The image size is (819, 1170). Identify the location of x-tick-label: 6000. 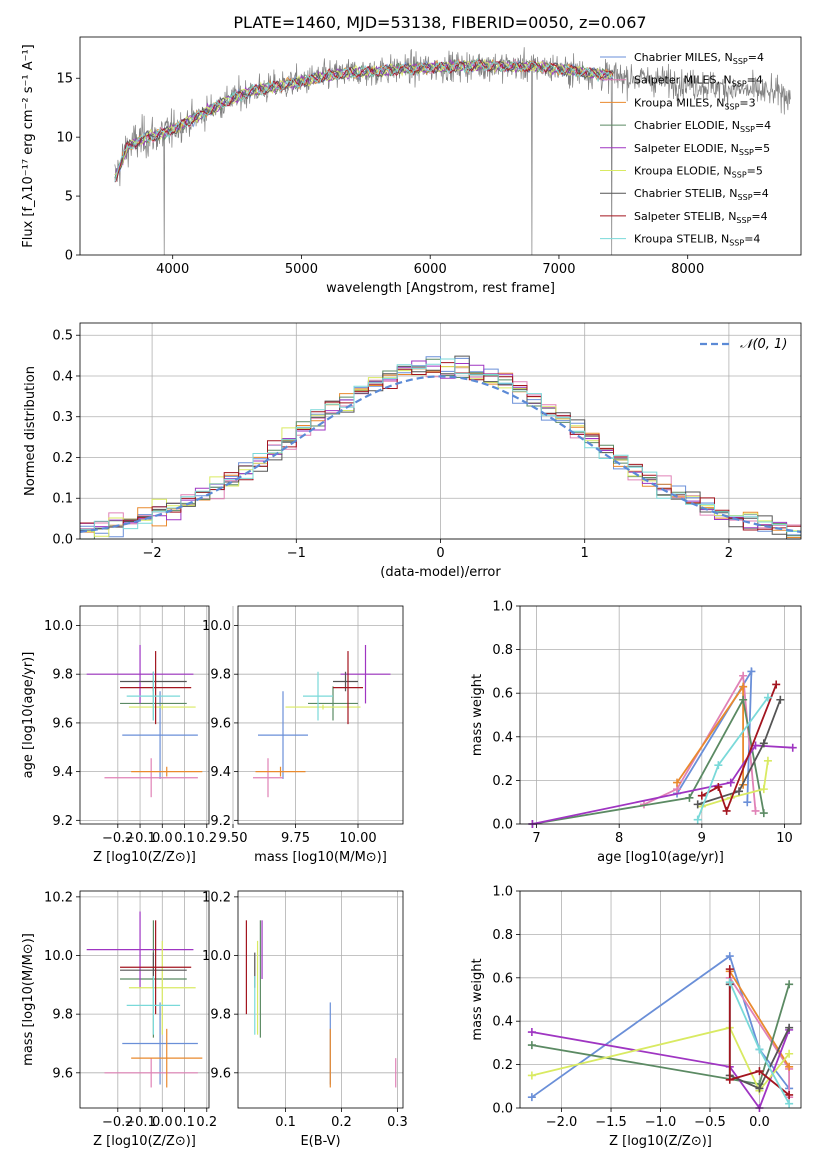
(430, 269).